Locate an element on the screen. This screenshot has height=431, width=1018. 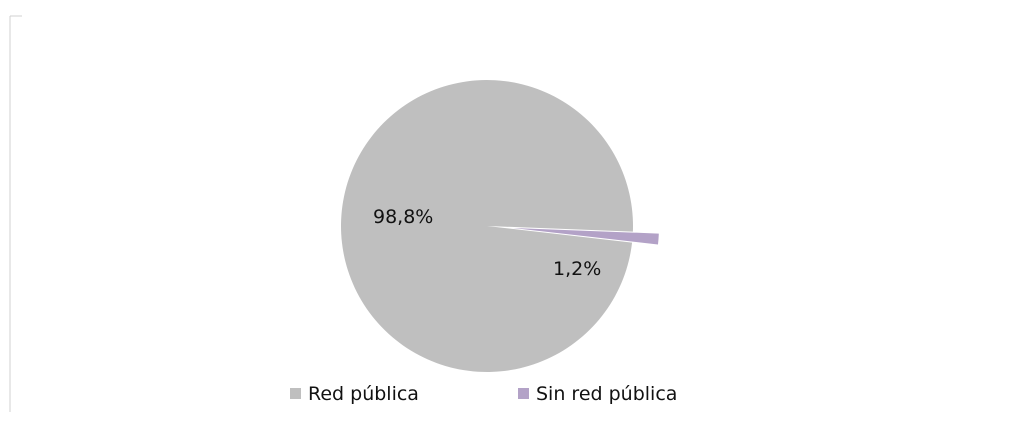
legend-label-sin-red-publica: Sin red pública is located at coordinates (606, 394).